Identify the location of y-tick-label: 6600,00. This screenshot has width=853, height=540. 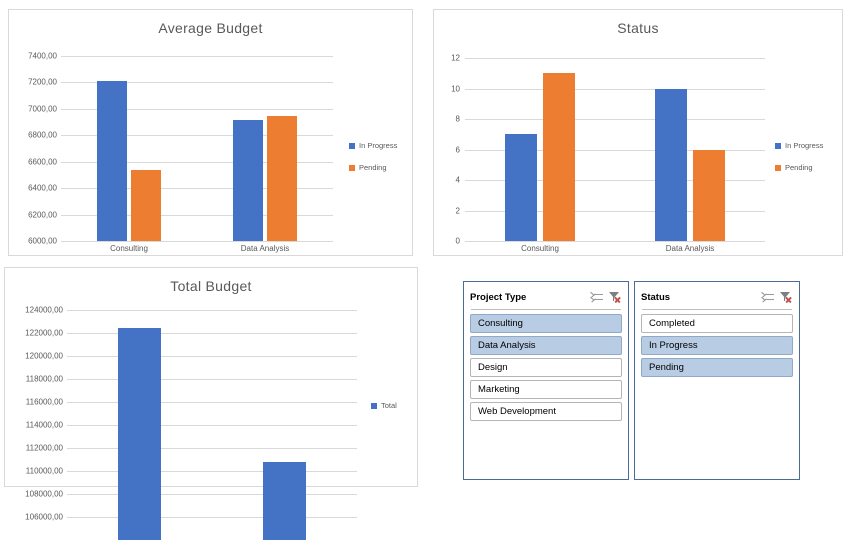
(42, 162).